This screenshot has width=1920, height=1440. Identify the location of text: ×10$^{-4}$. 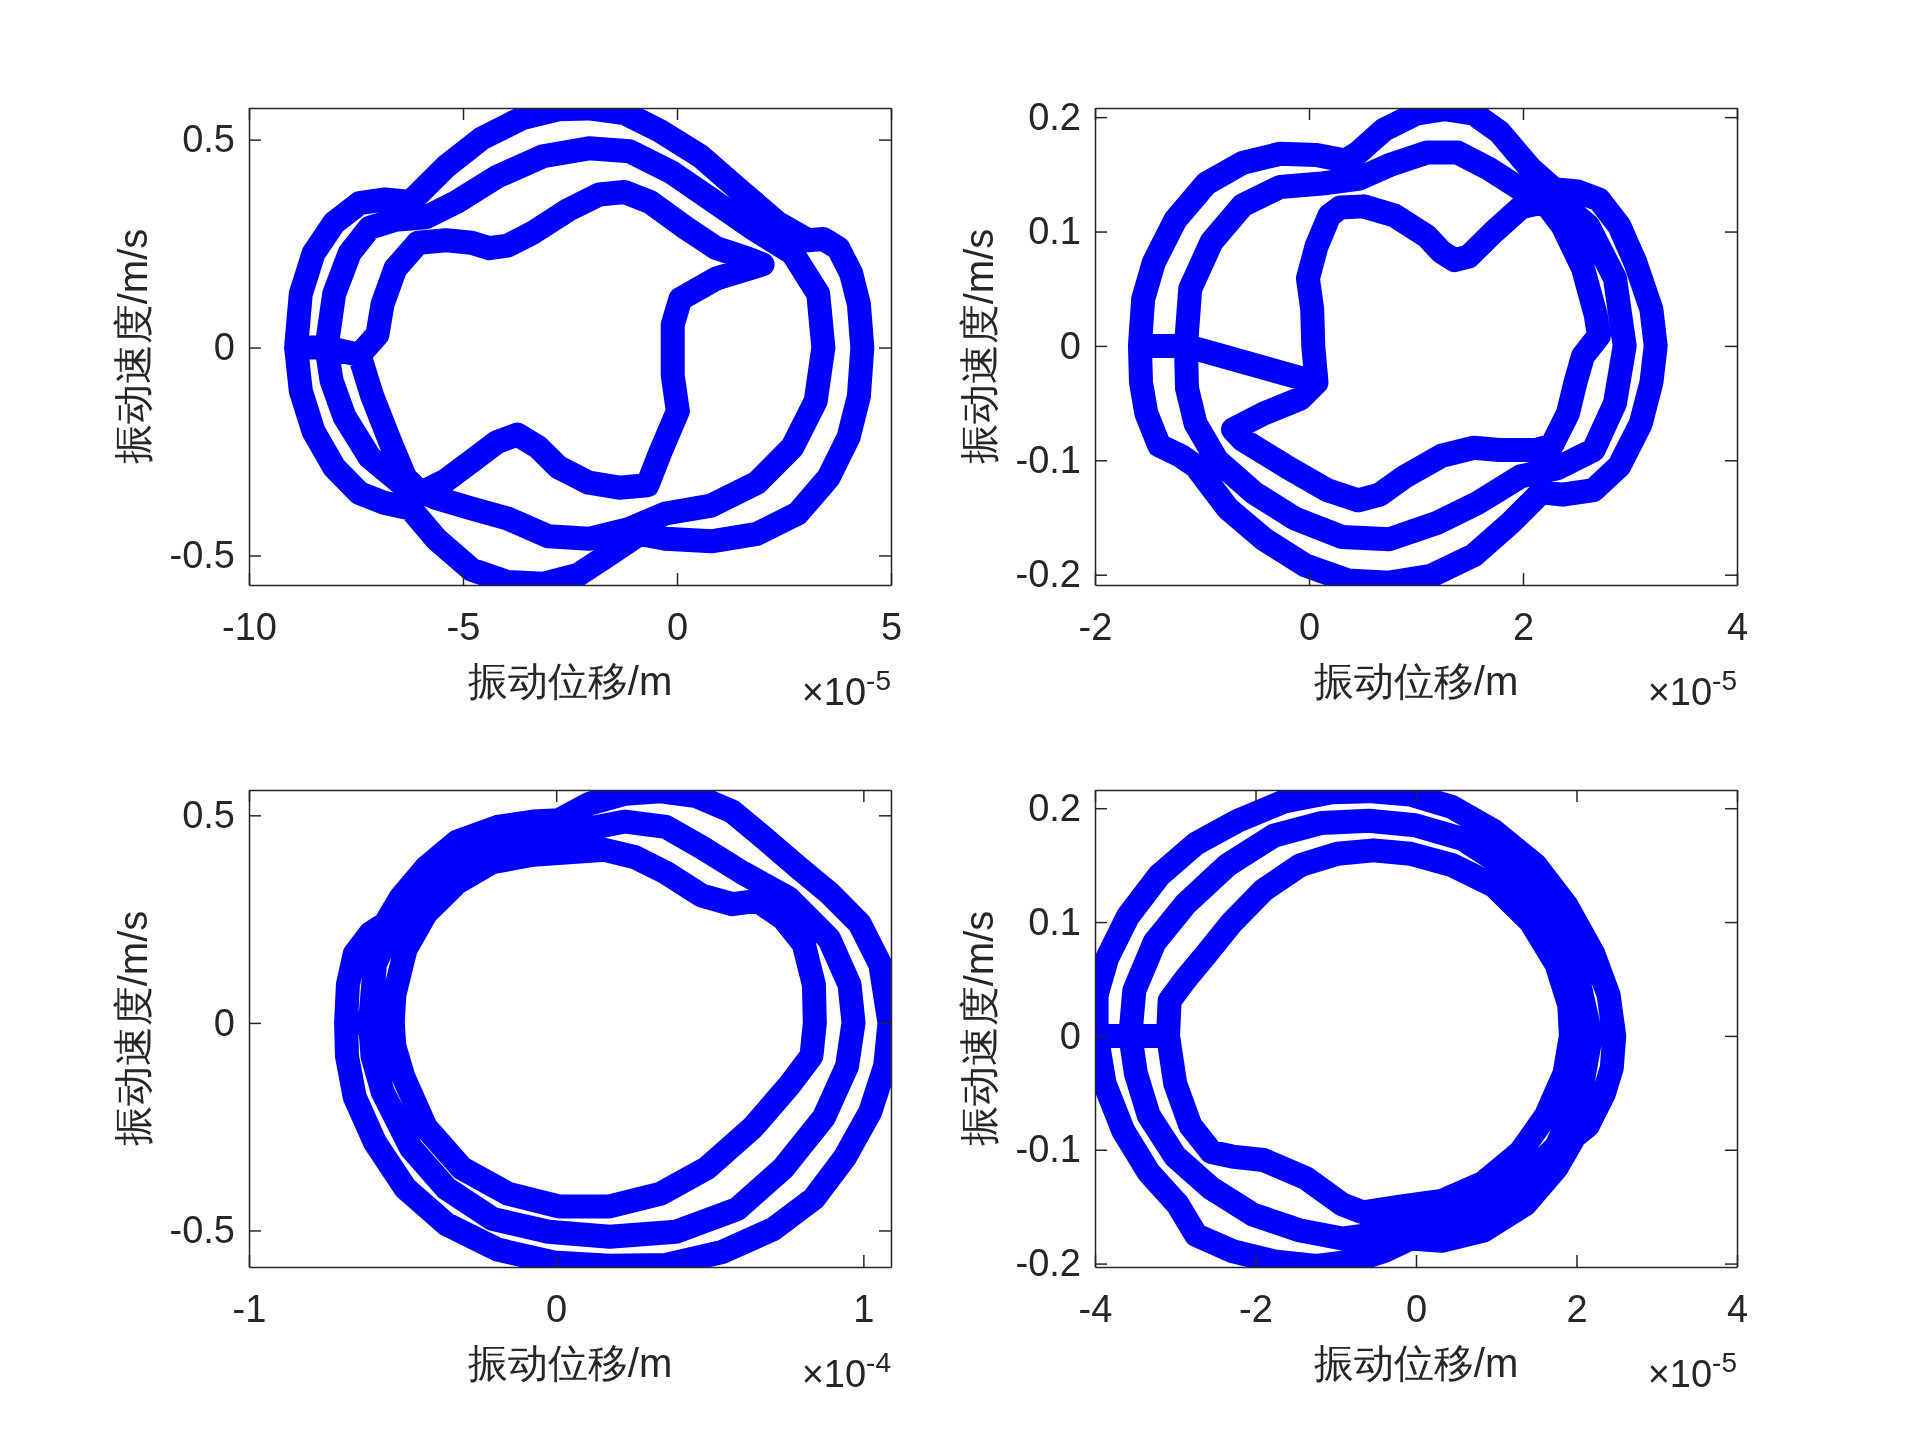
(846, 1370).